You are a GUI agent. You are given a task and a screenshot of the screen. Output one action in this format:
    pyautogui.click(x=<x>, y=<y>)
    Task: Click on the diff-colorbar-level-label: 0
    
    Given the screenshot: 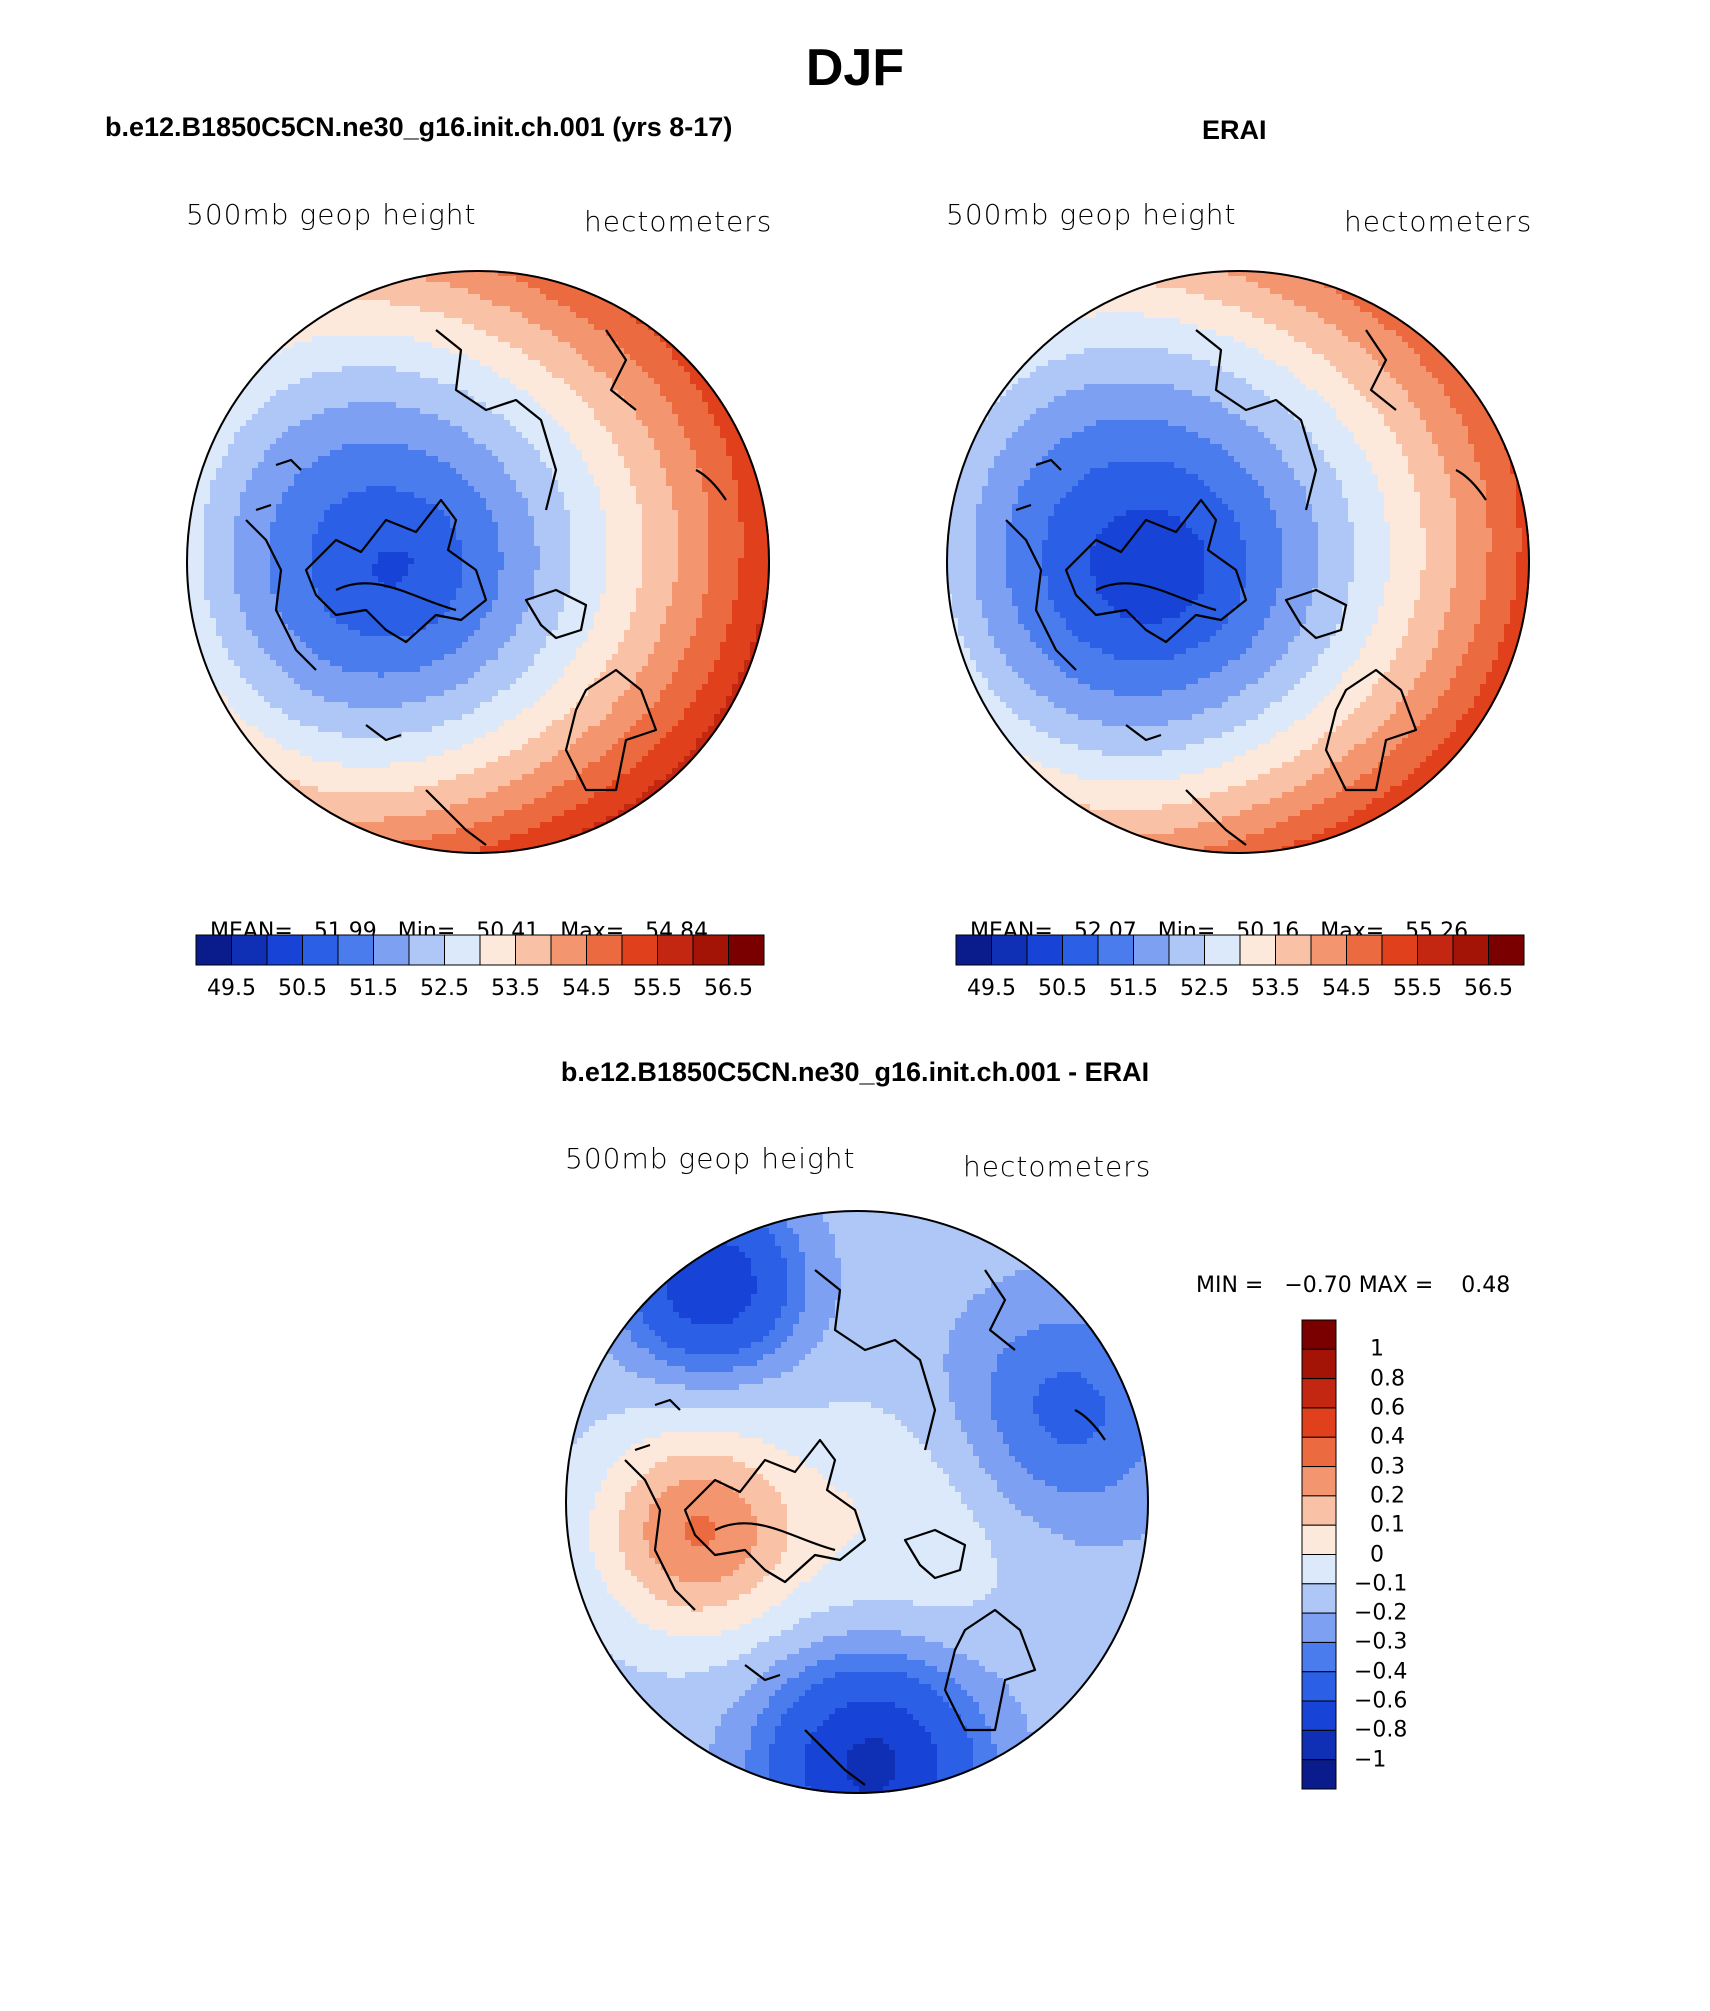 What is the action you would take?
    pyautogui.click(x=1377, y=1554)
    